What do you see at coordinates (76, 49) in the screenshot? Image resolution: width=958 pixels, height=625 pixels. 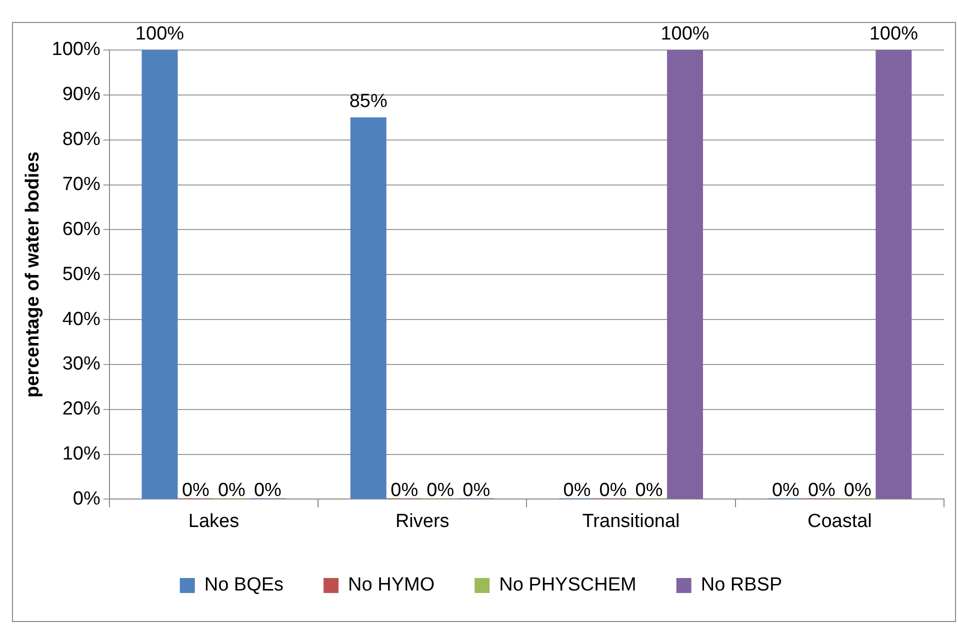 I see `y-tick-label: 100%` at bounding box center [76, 49].